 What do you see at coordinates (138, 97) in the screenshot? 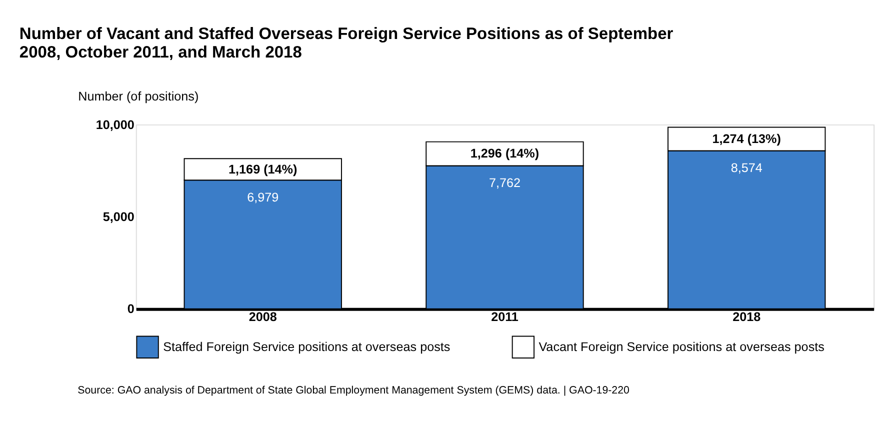
I see `y-axis-title: Number (of positions)` at bounding box center [138, 97].